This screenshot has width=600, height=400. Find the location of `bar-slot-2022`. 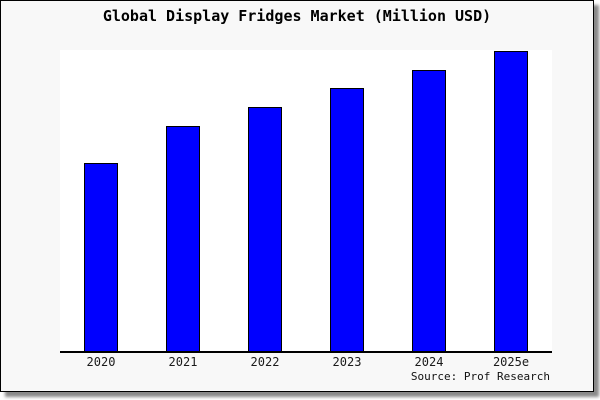

bar-slot-2022 is located at coordinates (265, 200).